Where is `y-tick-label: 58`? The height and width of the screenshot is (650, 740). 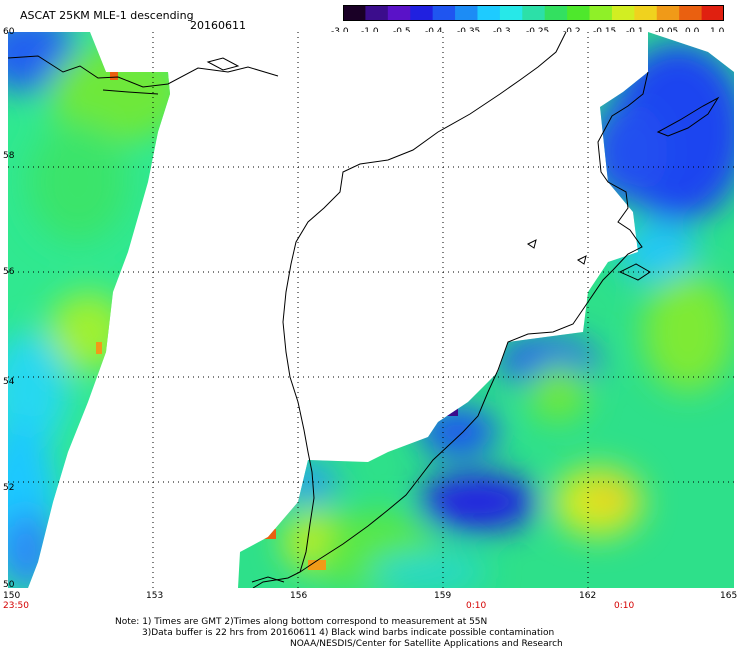 y-tick-label: 58 is located at coordinates (9, 156).